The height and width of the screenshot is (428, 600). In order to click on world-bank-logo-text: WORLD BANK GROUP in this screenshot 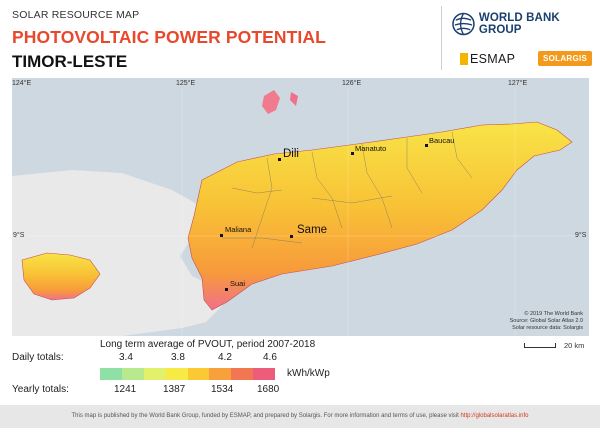, I will do `click(519, 24)`.